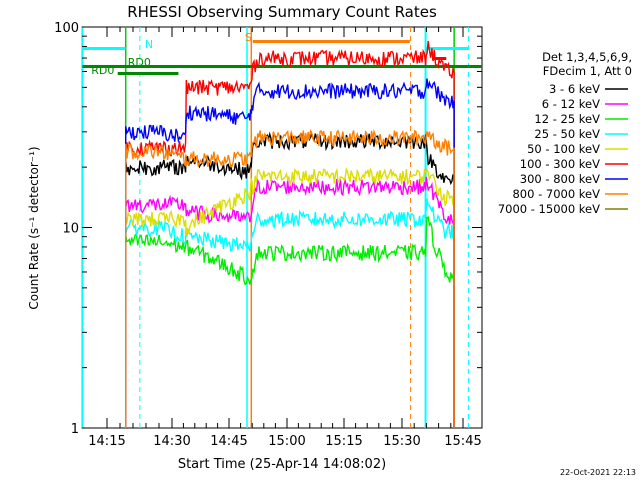 Image resolution: width=640 pixels, height=480 pixels. Describe the element at coordinates (563, 149) in the screenshot. I see `legend-item-label: 50 - 100 keV` at that location.